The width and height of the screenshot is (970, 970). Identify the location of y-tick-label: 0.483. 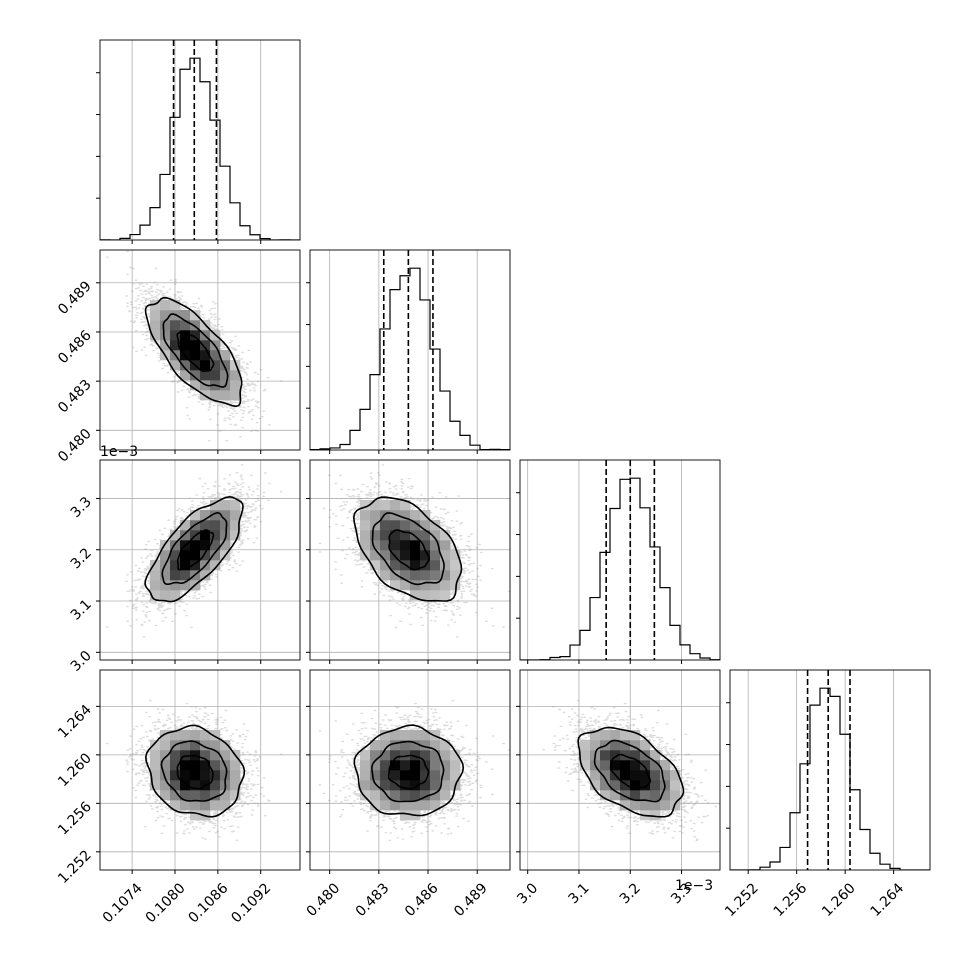
(75, 397).